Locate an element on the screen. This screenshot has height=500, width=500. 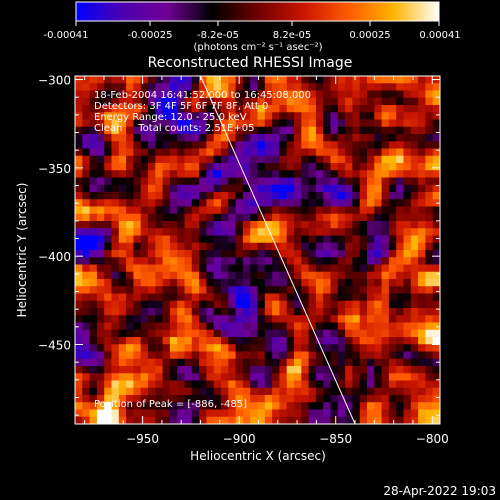
colorbar-tick-2: -0.00025 is located at coordinates (150, 35).